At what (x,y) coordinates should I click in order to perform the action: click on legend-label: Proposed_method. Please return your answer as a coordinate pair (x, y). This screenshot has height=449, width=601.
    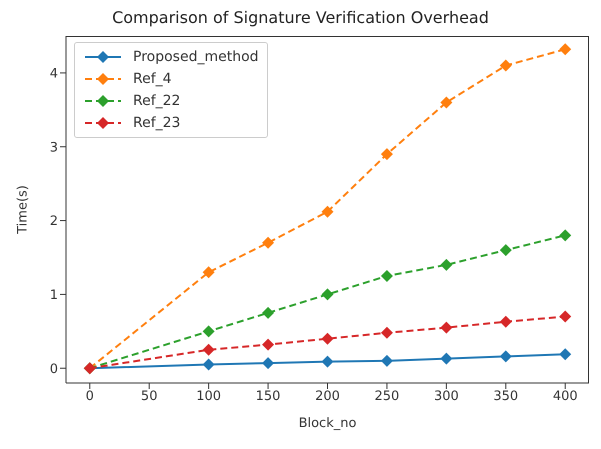
    Looking at the image, I should click on (196, 57).